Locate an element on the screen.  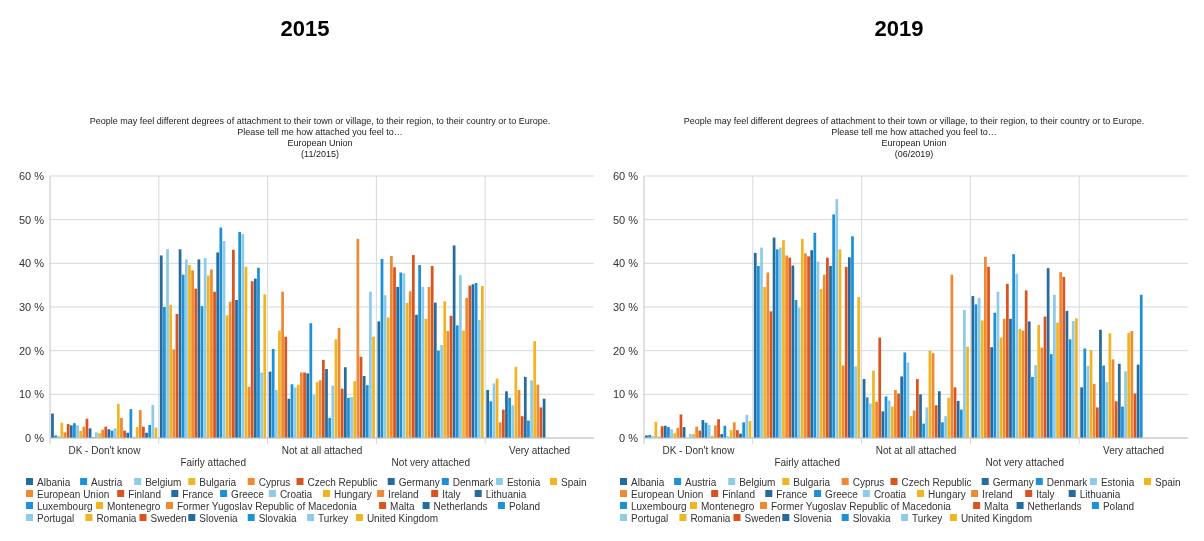
chart-subtitle: People may feel different degrees of attachment to their town or village, to their region, to their country or to Europe. Please tell me how attached you feel to… European Union (06/2019) is located at coordinates (914, 137).